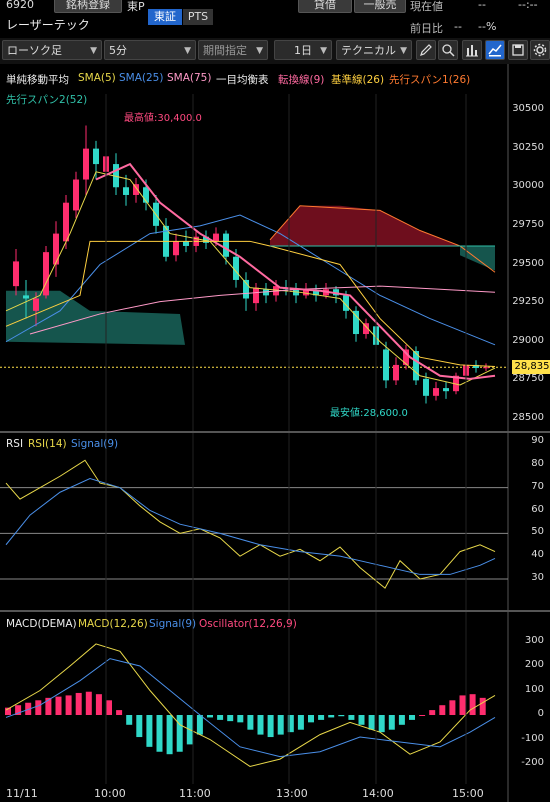 The width and height of the screenshot is (550, 802). What do you see at coordinates (532, 762) in the screenshot?
I see `macd-tick-label: -200` at bounding box center [532, 762].